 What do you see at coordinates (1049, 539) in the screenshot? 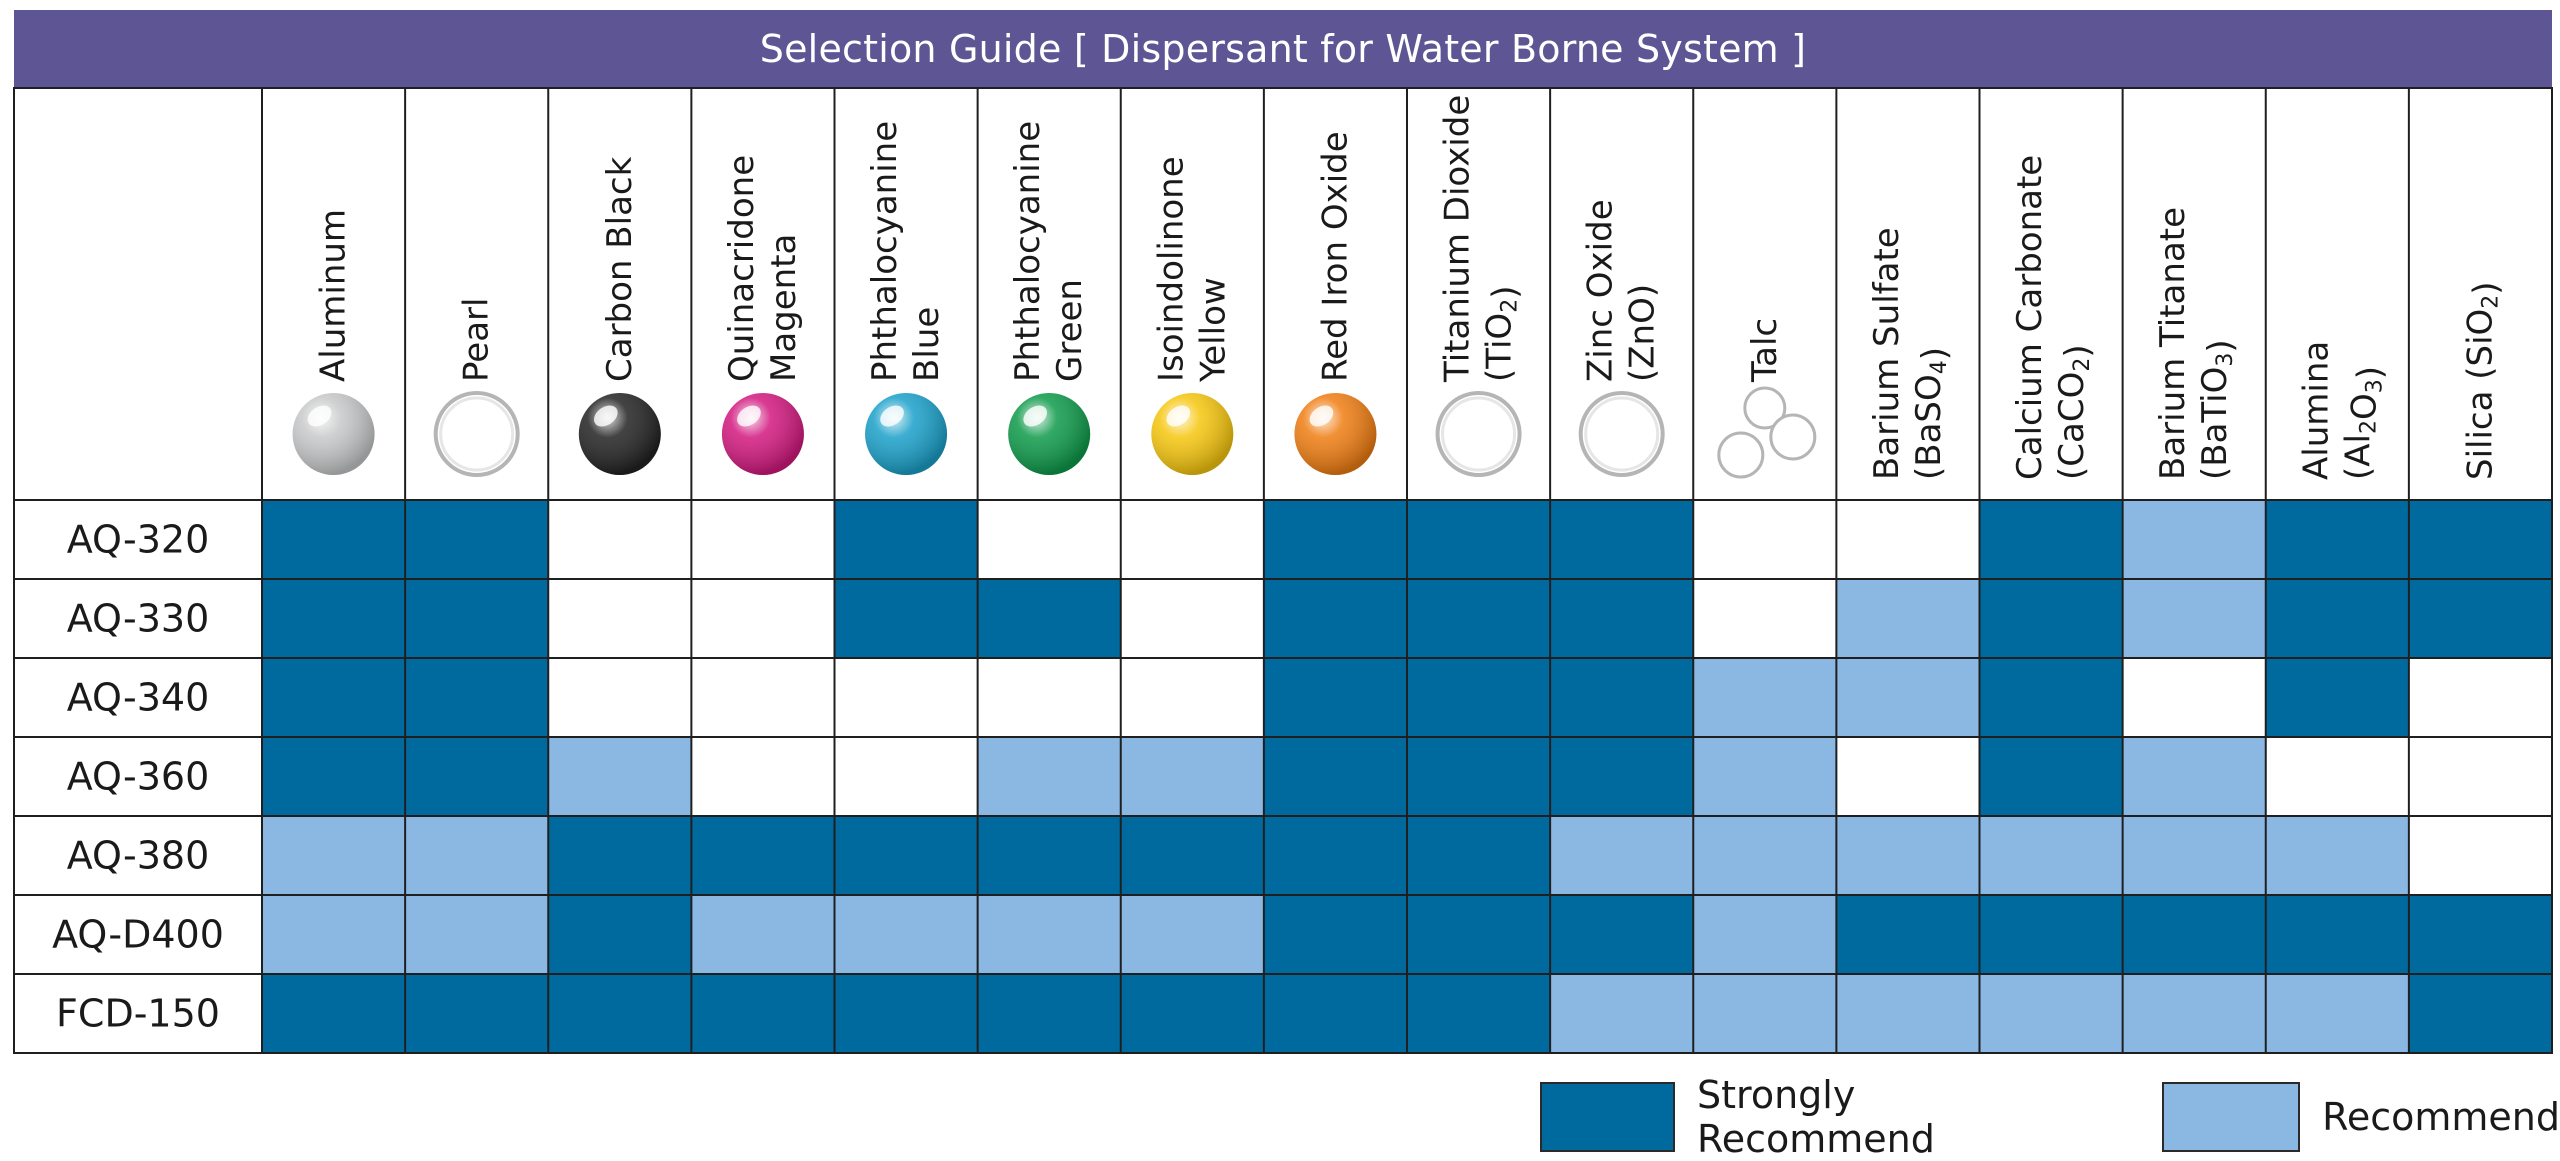
I see `cell-aq-320-phthalocyanine-green` at bounding box center [1049, 539].